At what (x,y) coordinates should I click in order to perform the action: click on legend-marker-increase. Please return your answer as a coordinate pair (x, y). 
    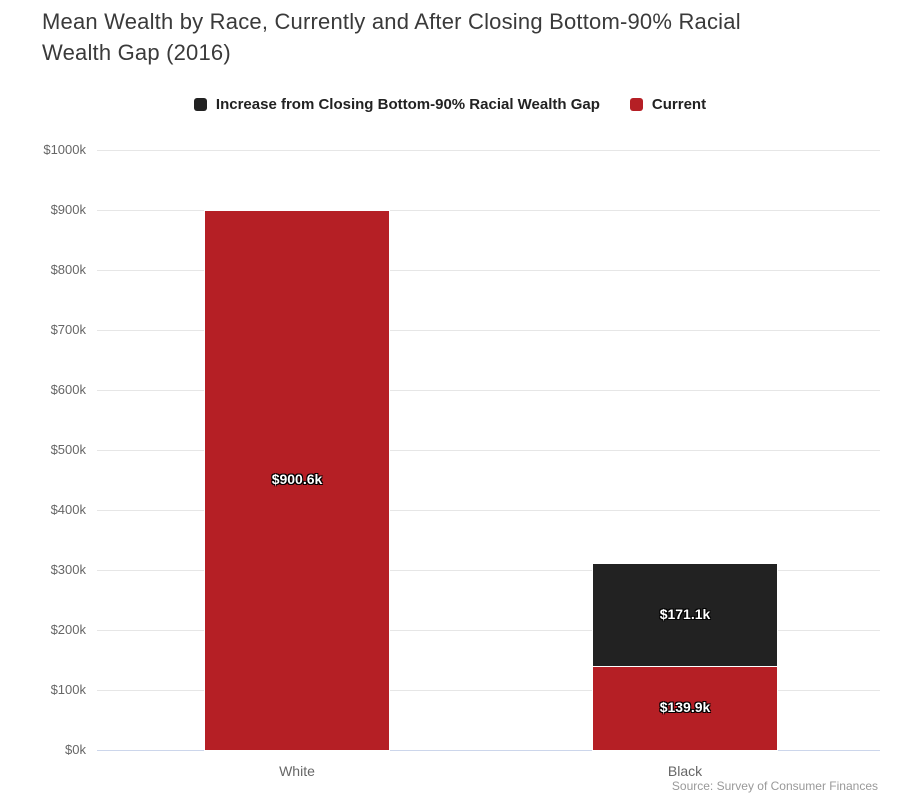
    Looking at the image, I should click on (200, 104).